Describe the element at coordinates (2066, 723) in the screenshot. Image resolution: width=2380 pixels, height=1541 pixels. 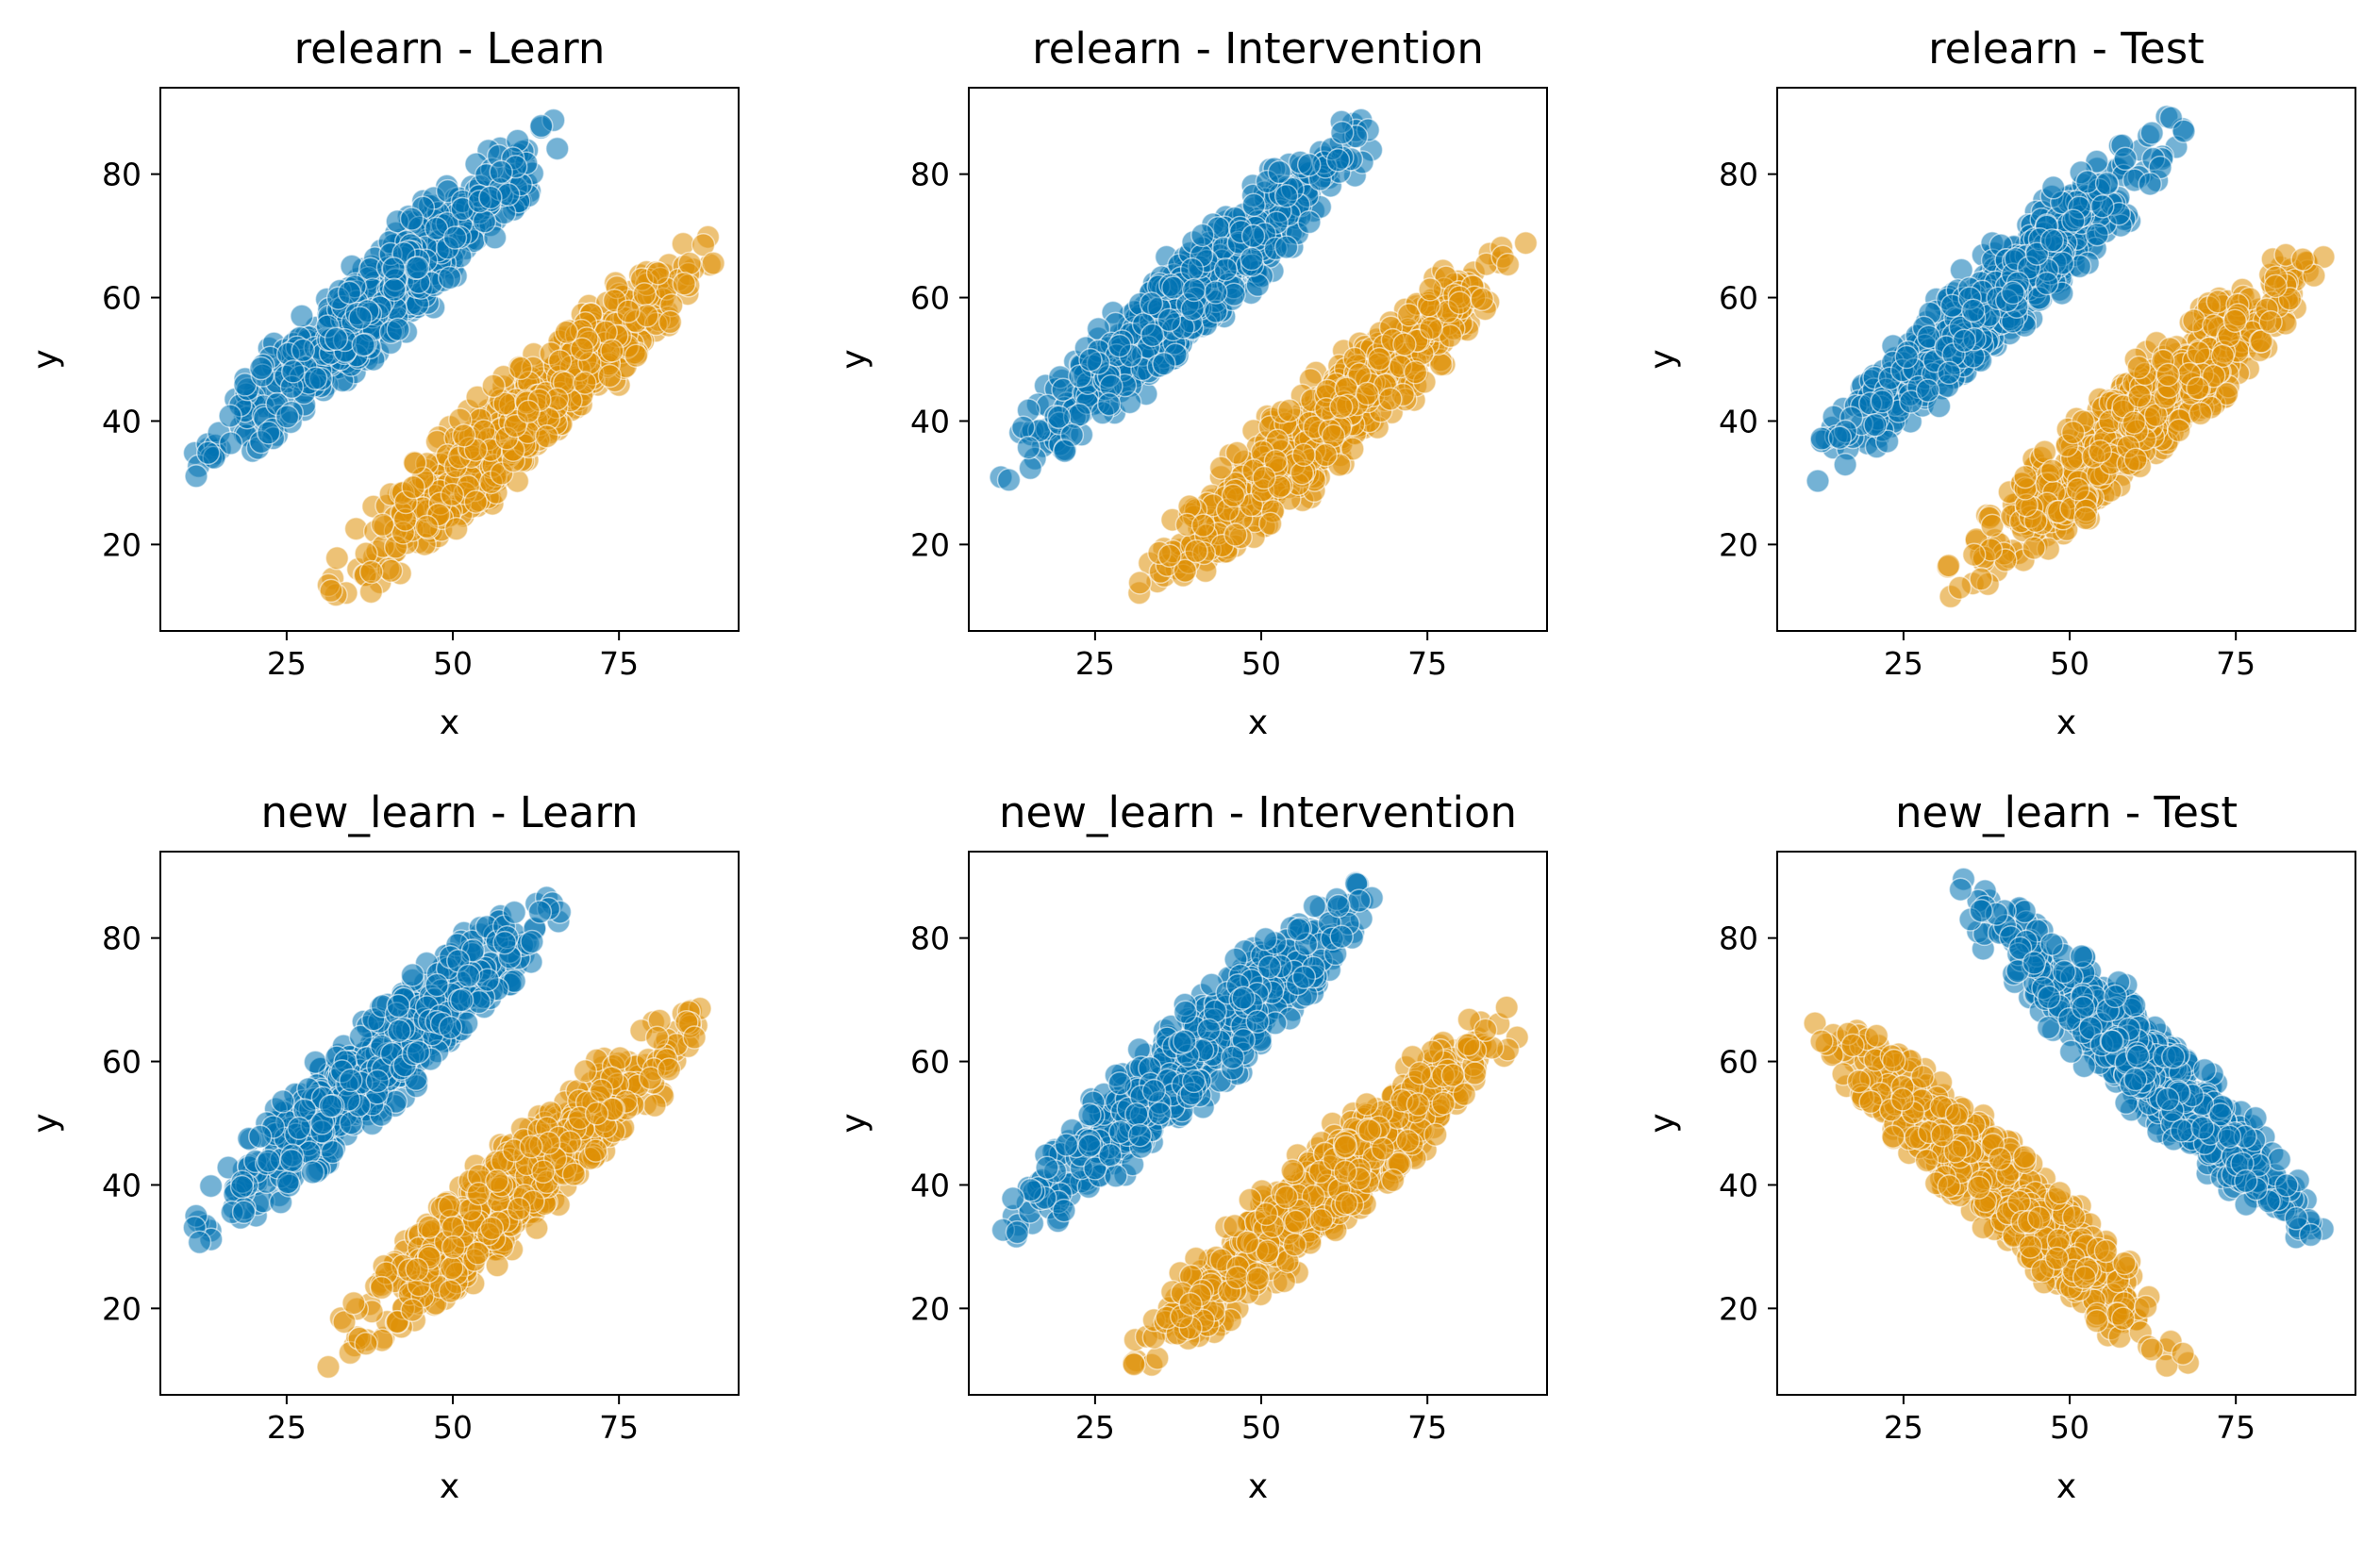
I see `x-axis-label: x` at that location.